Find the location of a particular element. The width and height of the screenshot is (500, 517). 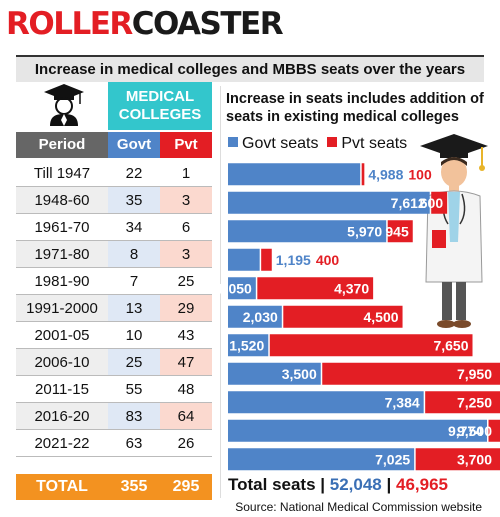

govt-colleges-cell: 35 is located at coordinates (134, 200).